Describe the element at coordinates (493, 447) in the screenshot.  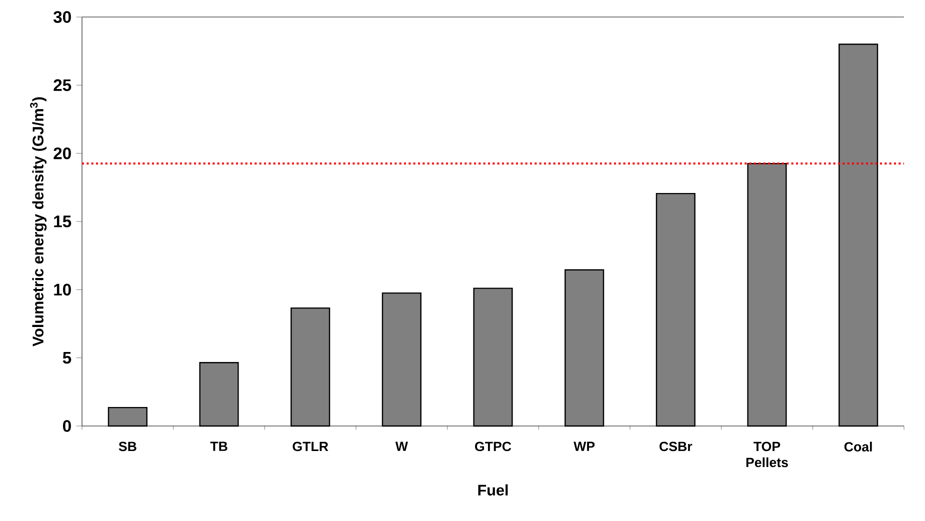
I see `x-tick-label: GTPC` at that location.